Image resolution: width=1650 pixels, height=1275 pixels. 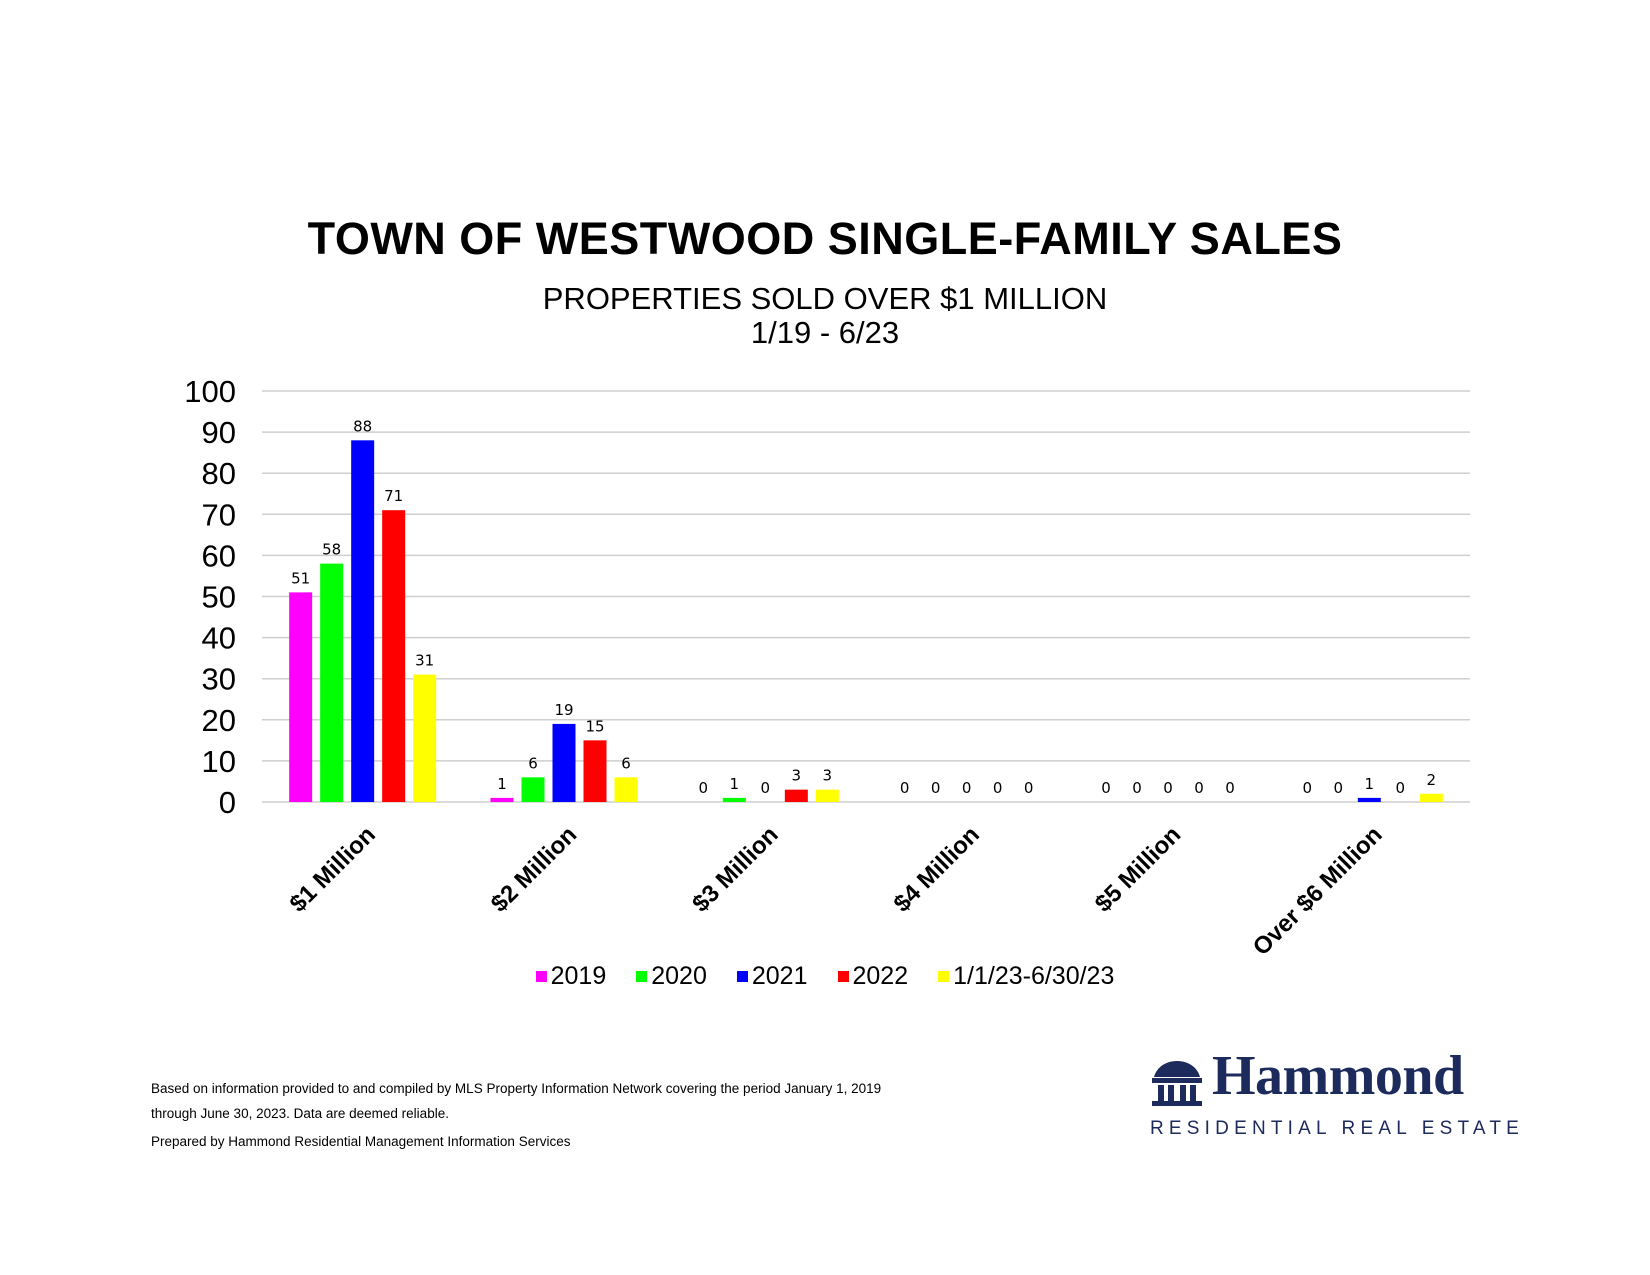 I want to click on y-tick-label: 60, so click(x=219, y=555).